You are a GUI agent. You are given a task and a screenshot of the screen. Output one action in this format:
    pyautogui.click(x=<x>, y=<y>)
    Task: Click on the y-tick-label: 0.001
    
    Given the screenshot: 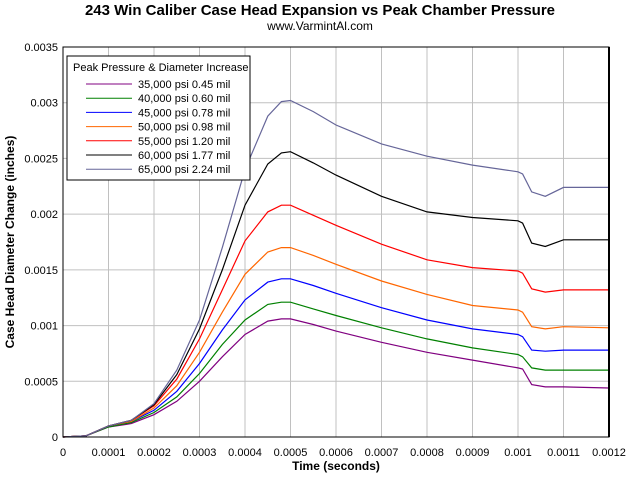 What is the action you would take?
    pyautogui.click(x=44, y=327)
    